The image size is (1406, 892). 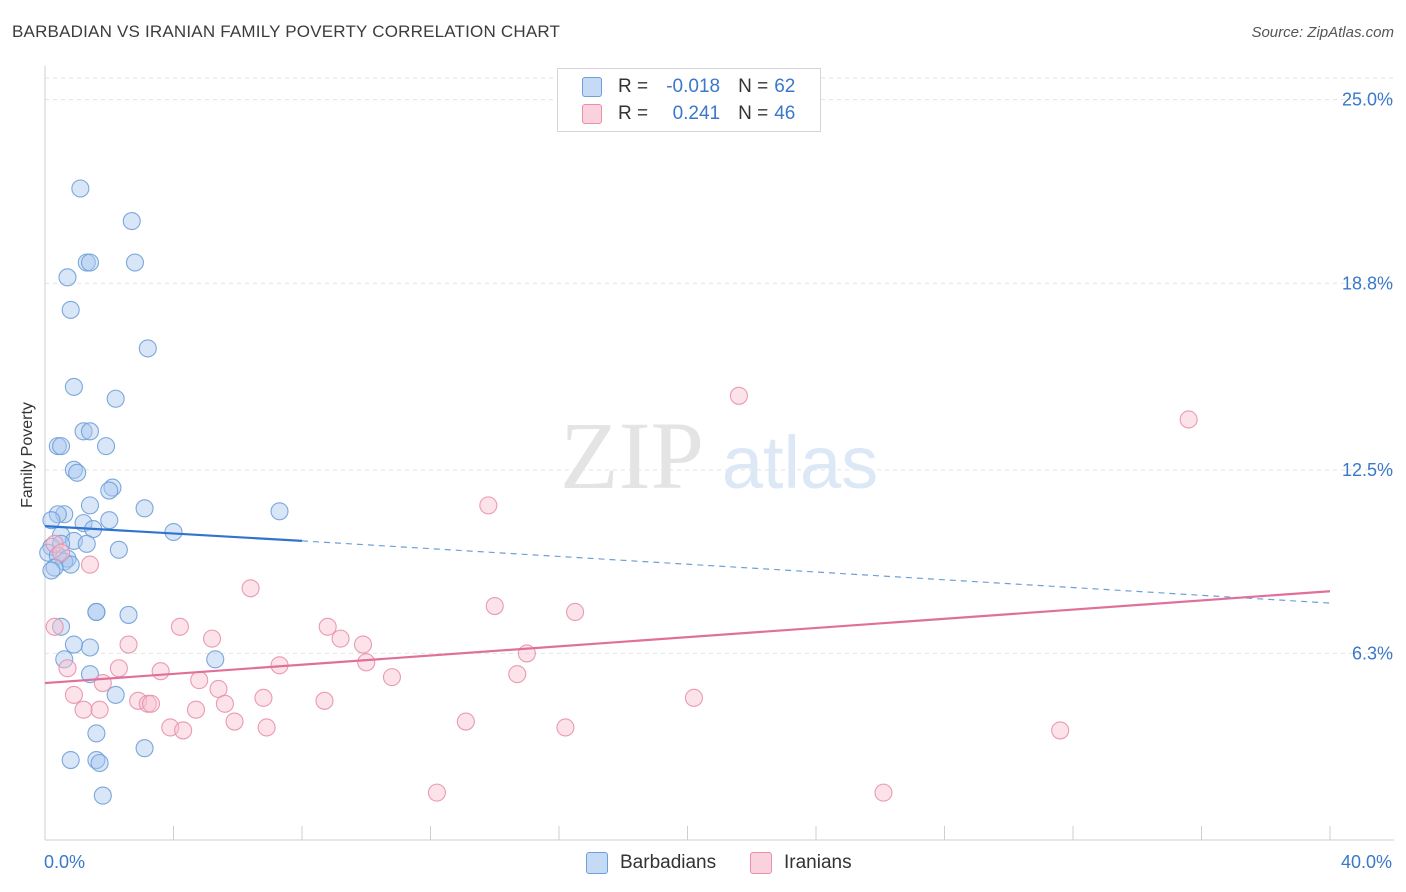 I want to click on y-tick-label: 18.8%, so click(x=1367, y=283).